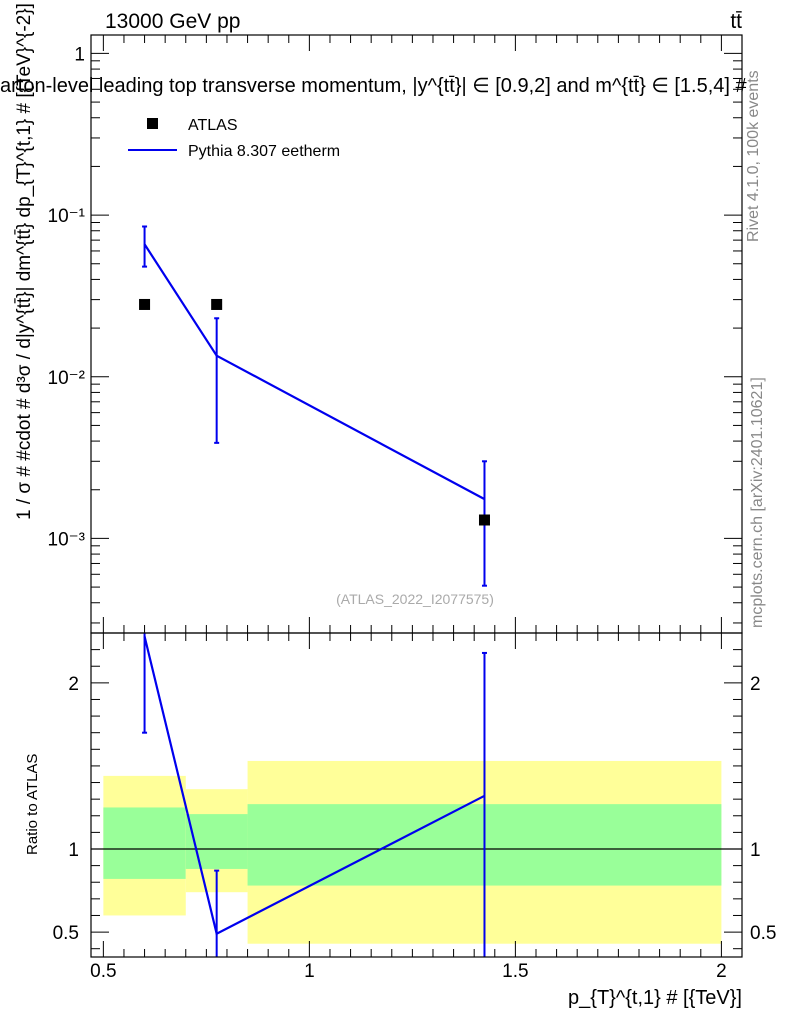 The height and width of the screenshot is (1024, 786). I want to click on legend: ATLAS Pythia 8.307 eetherm, so click(234, 138).